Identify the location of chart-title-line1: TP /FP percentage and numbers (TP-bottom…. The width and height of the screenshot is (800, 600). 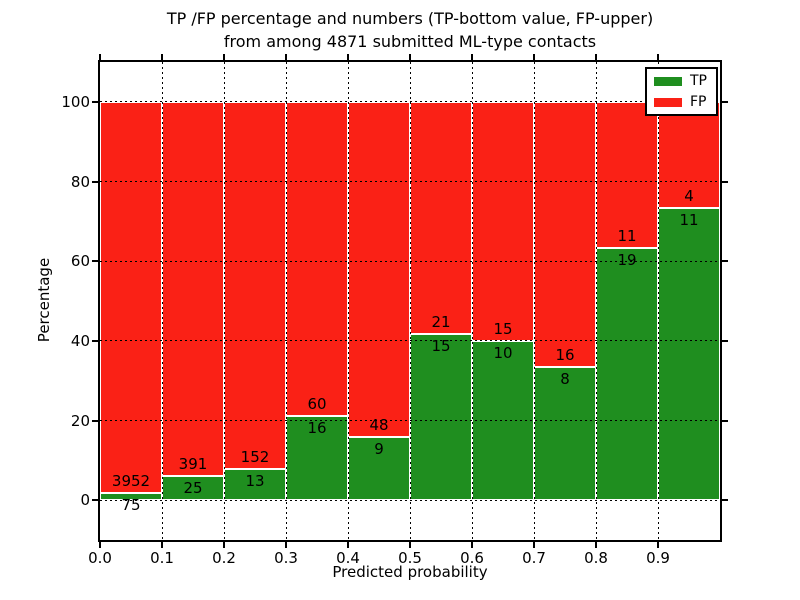
(410, 18).